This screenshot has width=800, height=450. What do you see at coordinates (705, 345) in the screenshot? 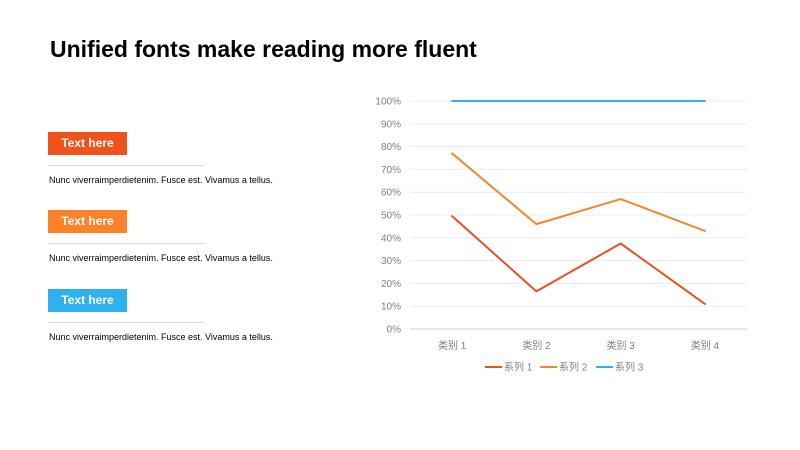
I see `x-tick-label: 类别 4` at bounding box center [705, 345].